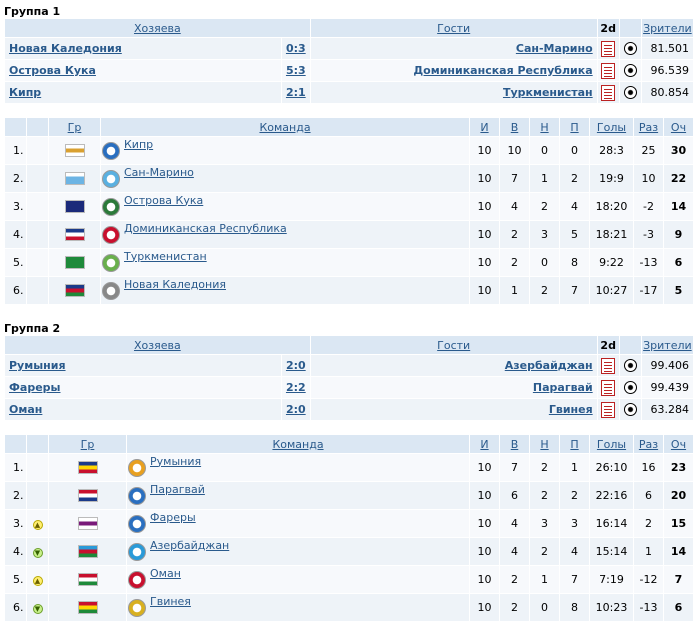 The height and width of the screenshot is (630, 698). Describe the element at coordinates (514, 551) in the screenshot. I see `stat-won: 4` at that location.